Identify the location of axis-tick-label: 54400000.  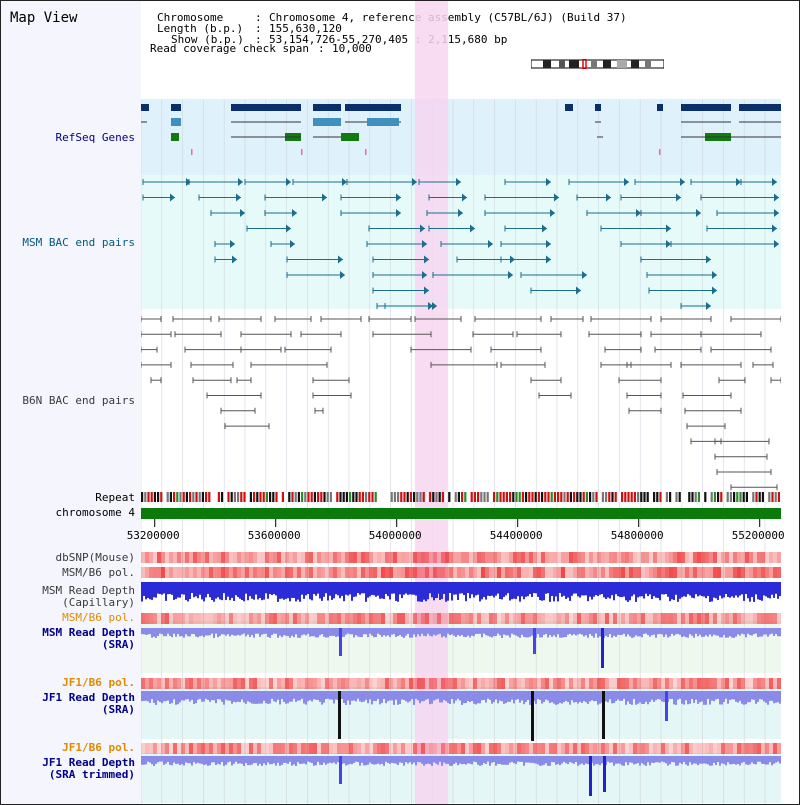
(516, 535).